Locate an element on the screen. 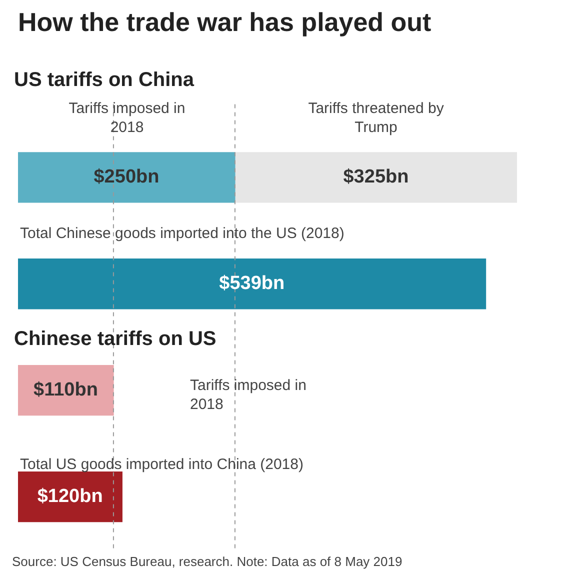 The height and width of the screenshot is (572, 577). data-label: $120bn is located at coordinates (70, 497).